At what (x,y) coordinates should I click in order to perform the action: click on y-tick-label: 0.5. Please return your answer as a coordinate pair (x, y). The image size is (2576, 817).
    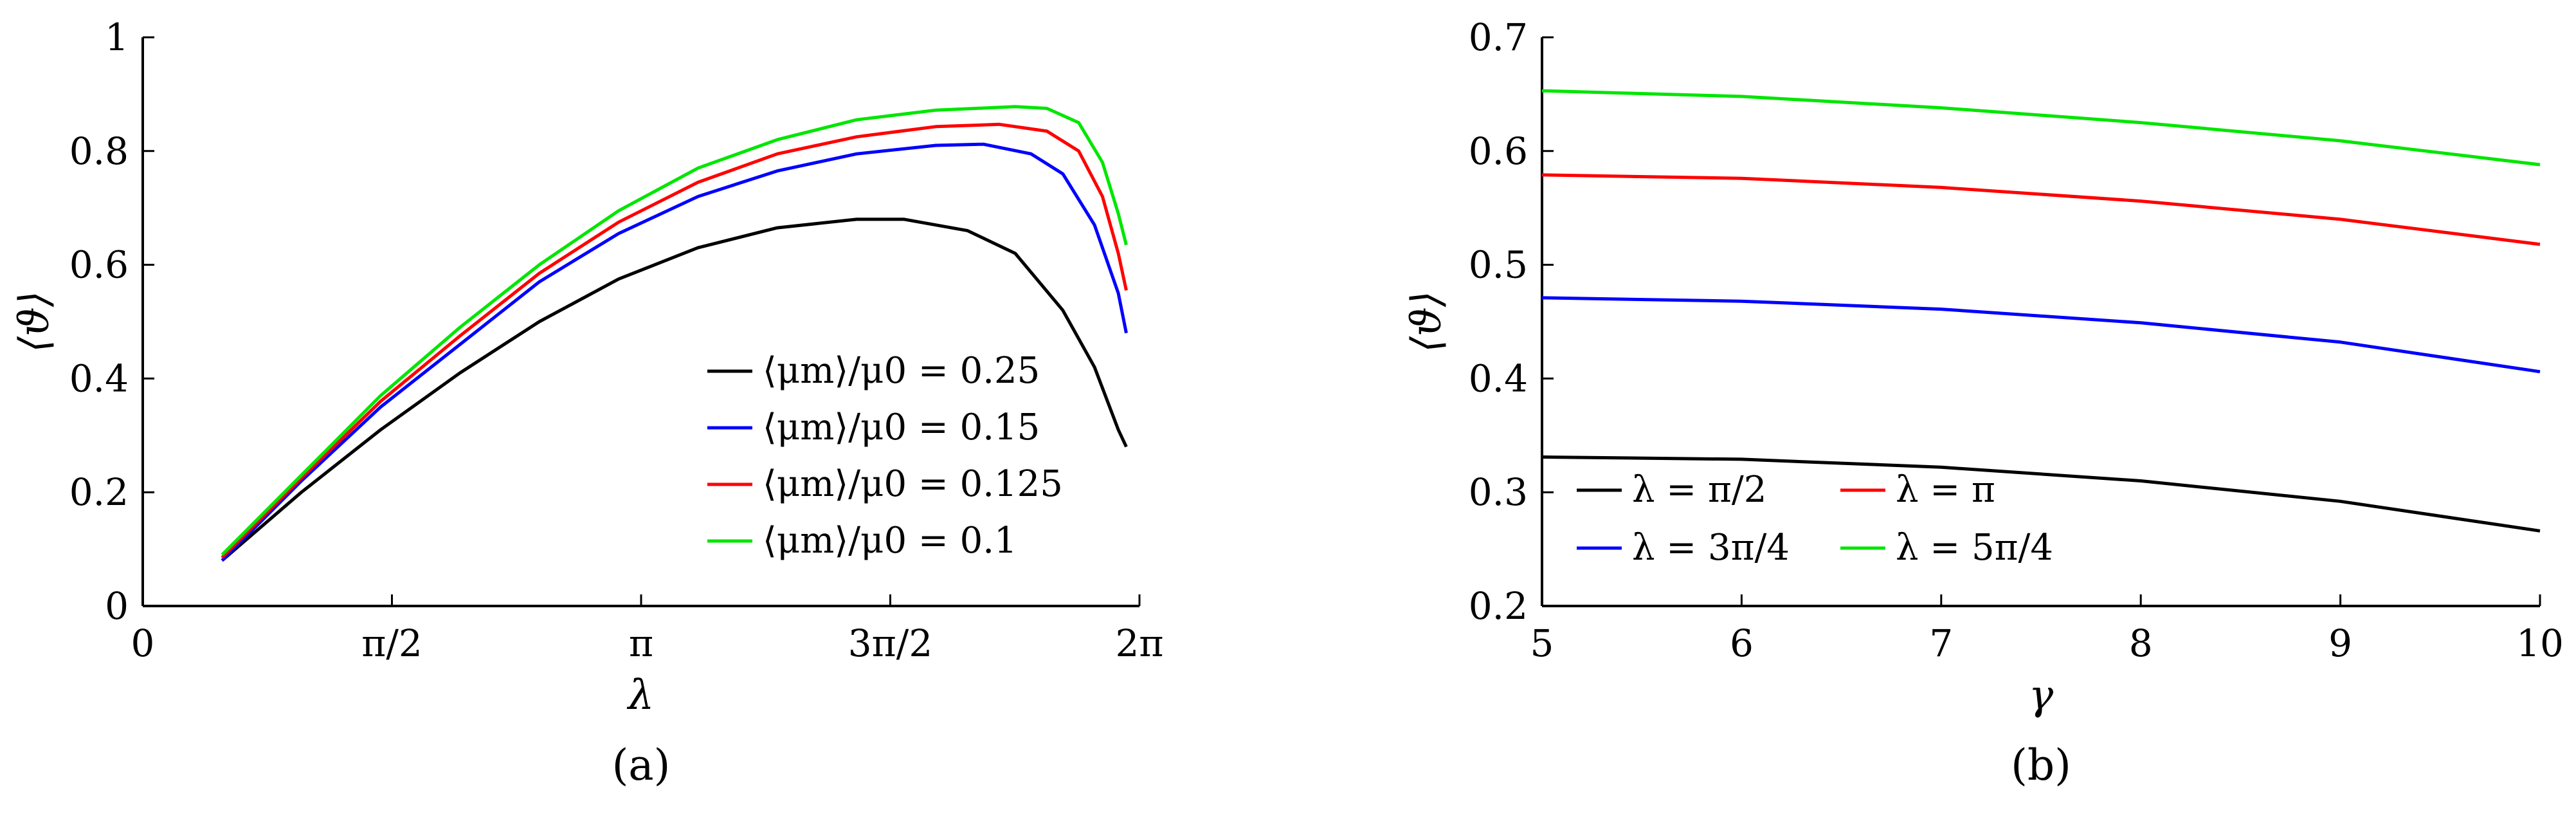
    Looking at the image, I should click on (1498, 265).